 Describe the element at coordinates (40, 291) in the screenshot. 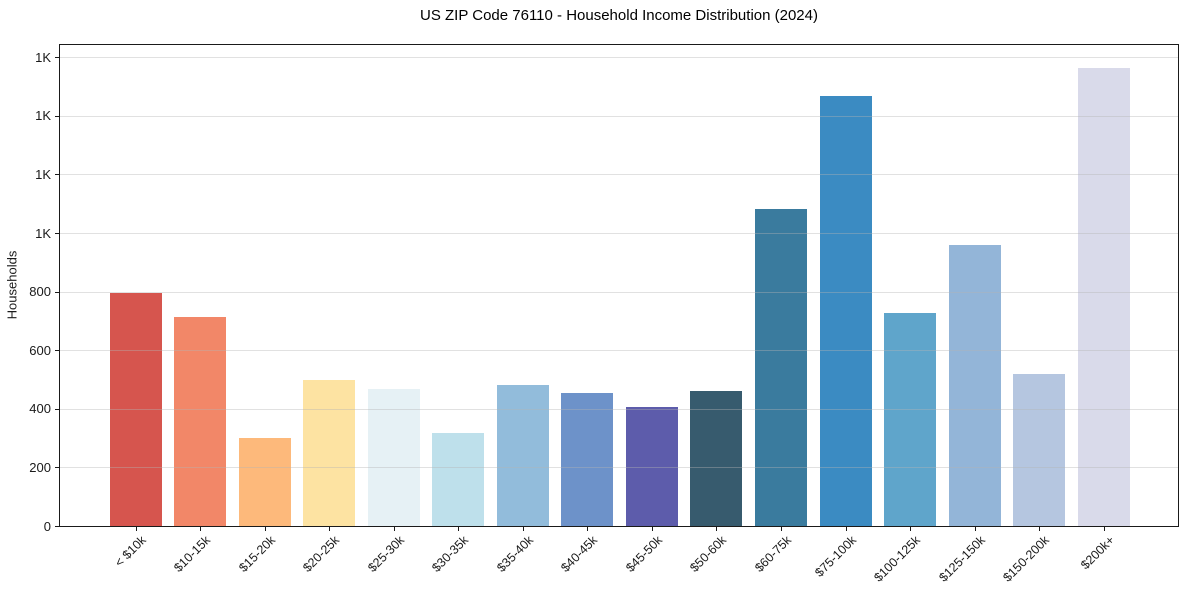

I see `y-tick-label: 800` at that location.